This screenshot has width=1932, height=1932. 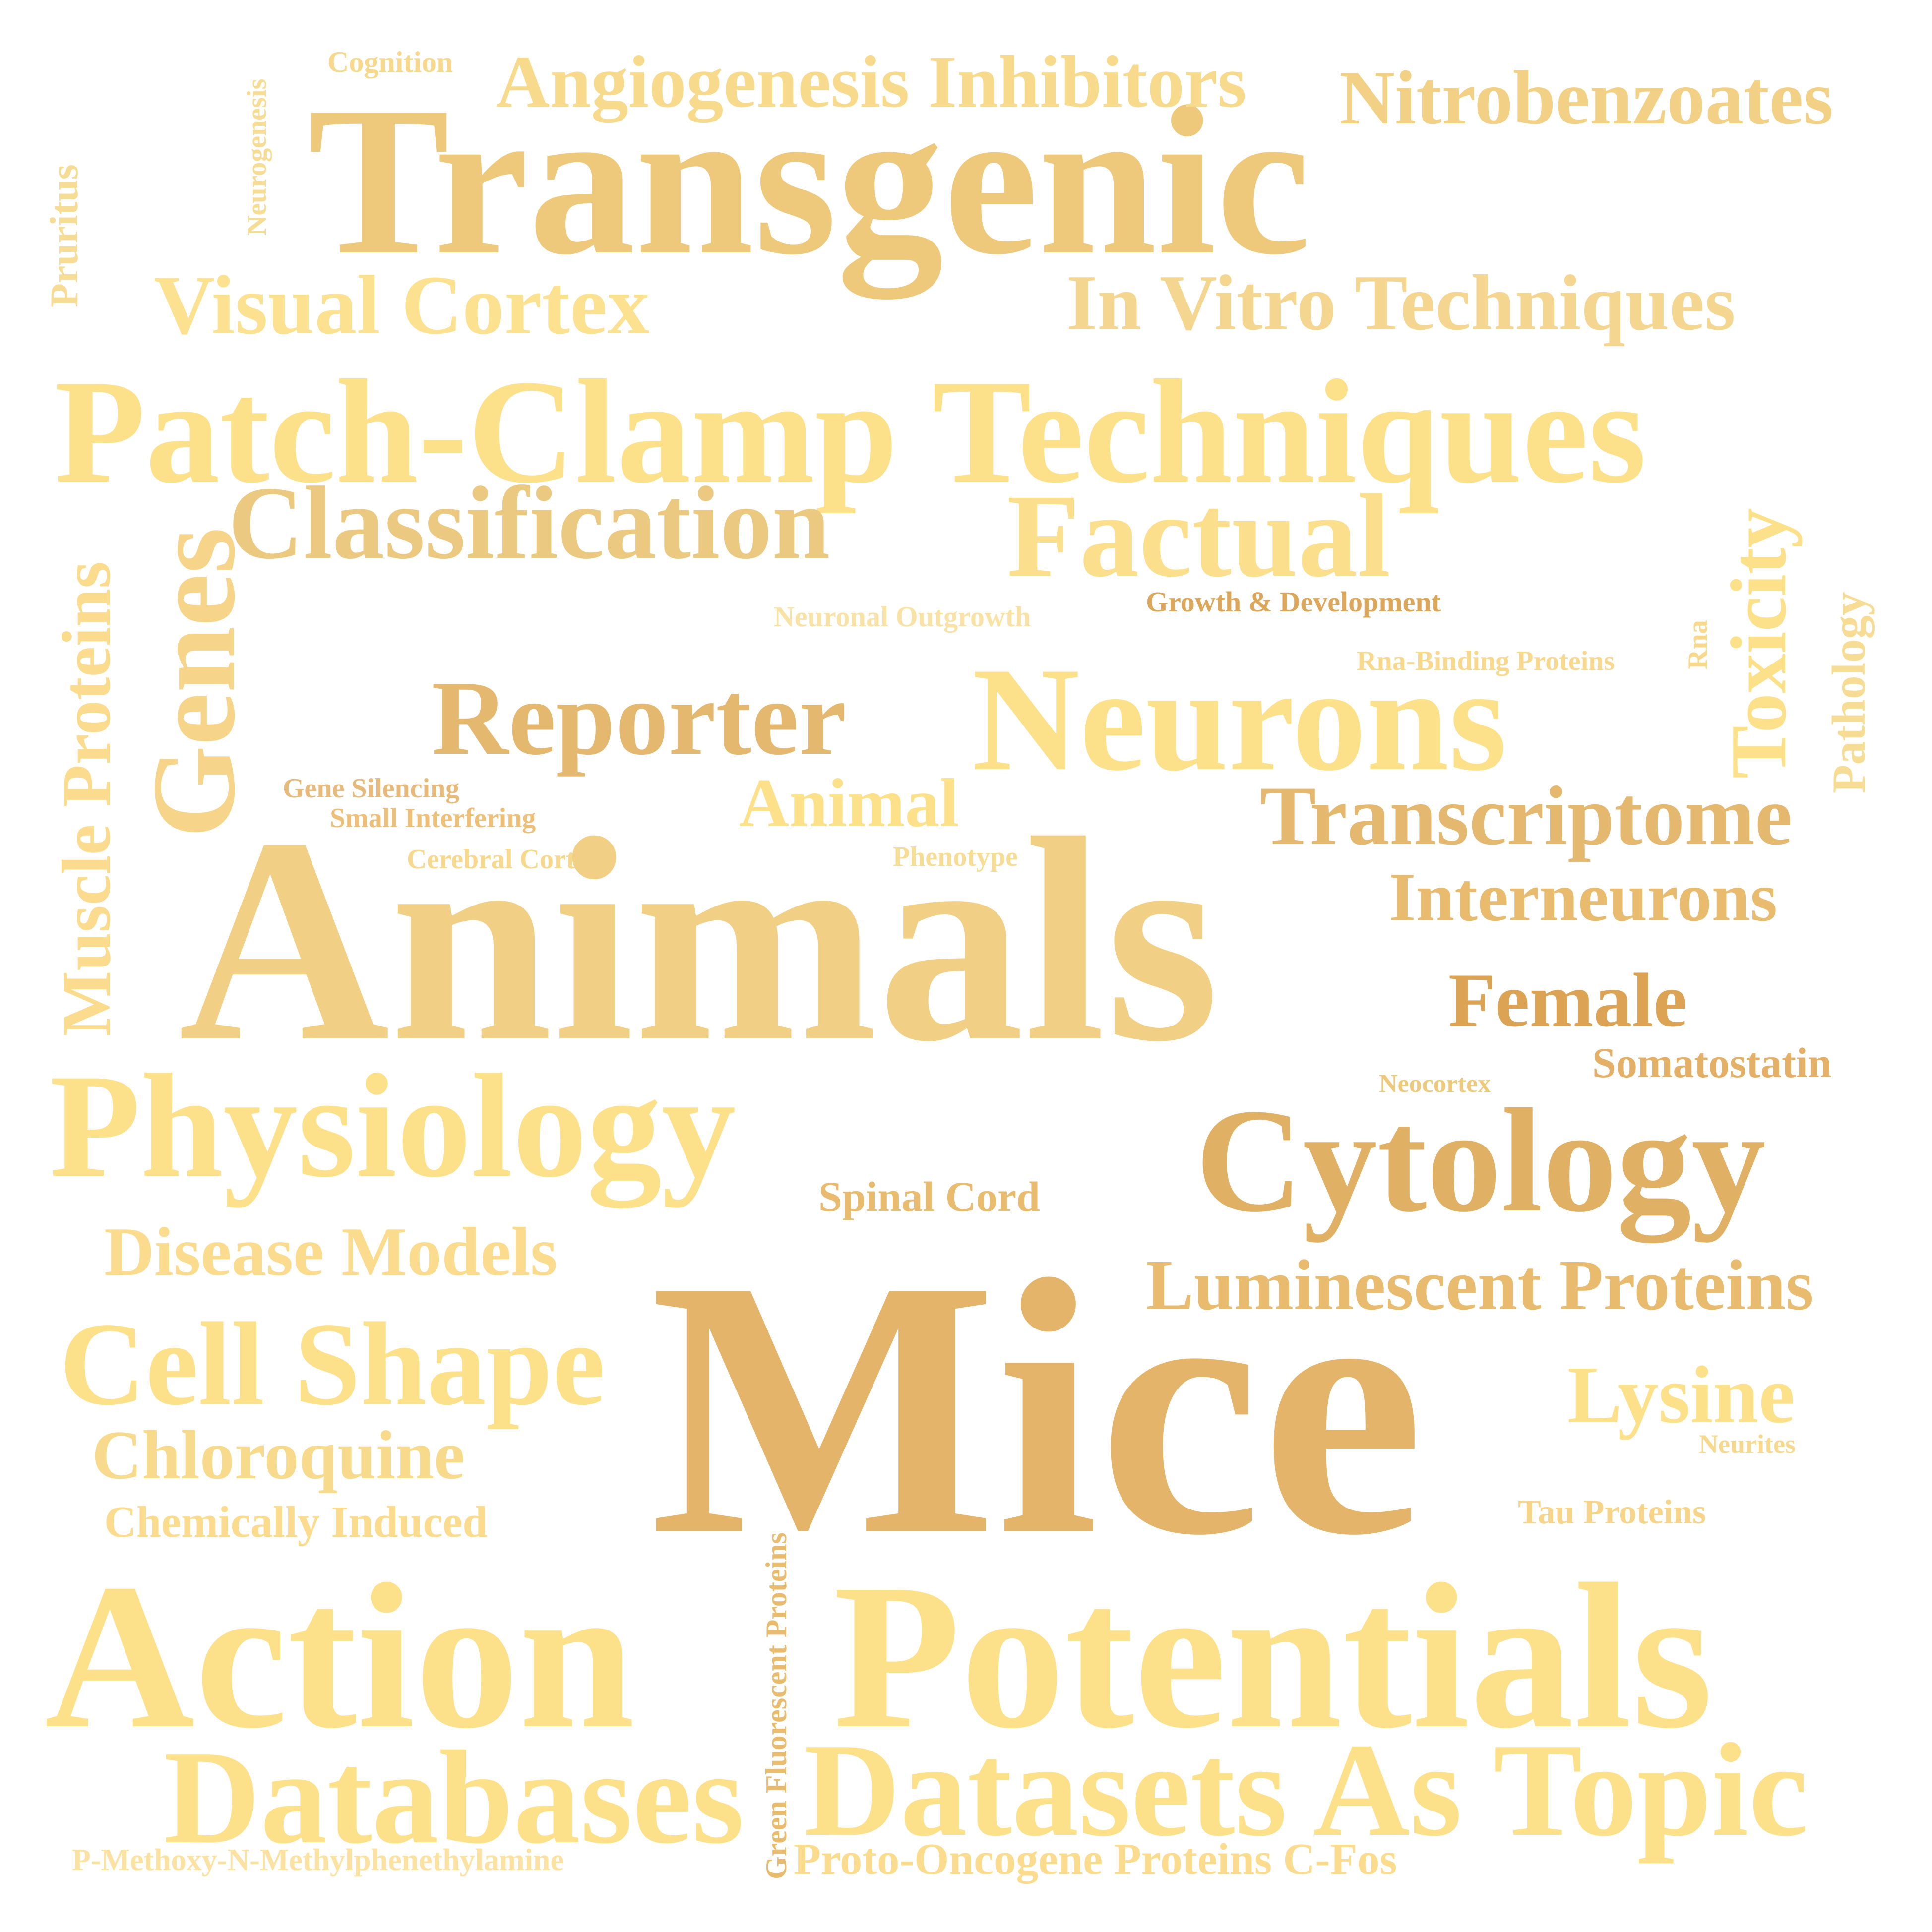 I want to click on word-action: Action, so click(x=340, y=1656).